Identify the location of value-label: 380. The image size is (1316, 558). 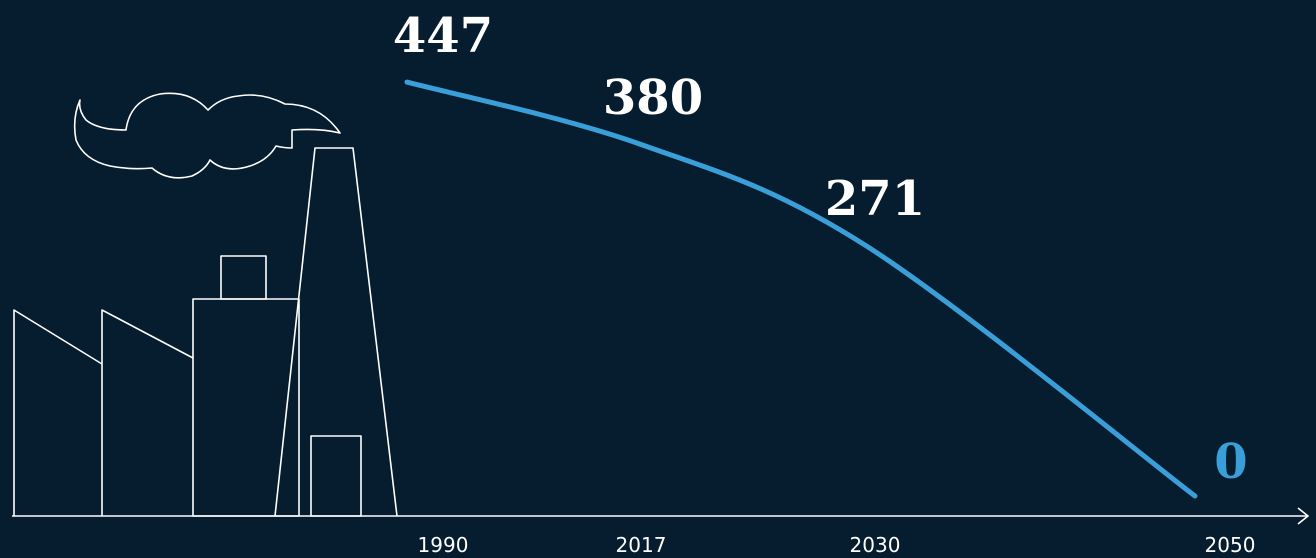
(653, 98).